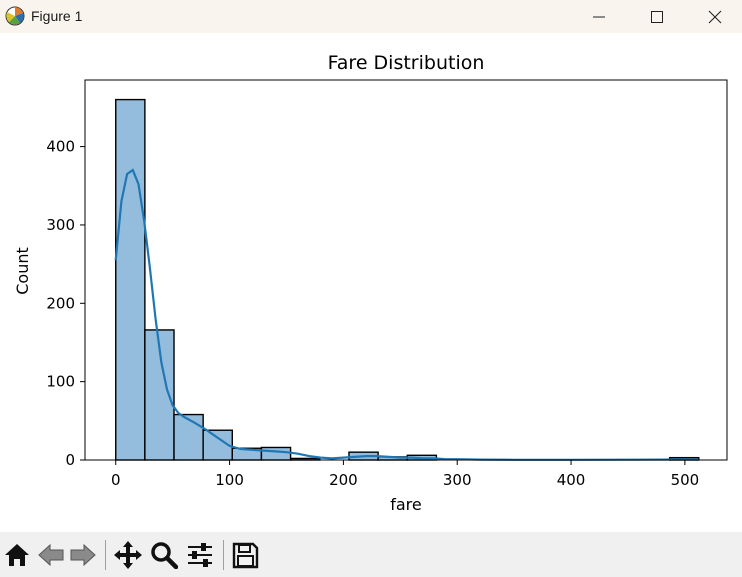 The width and height of the screenshot is (742, 577). Describe the element at coordinates (406, 63) in the screenshot. I see `chart-title: Fare Distribution` at that location.